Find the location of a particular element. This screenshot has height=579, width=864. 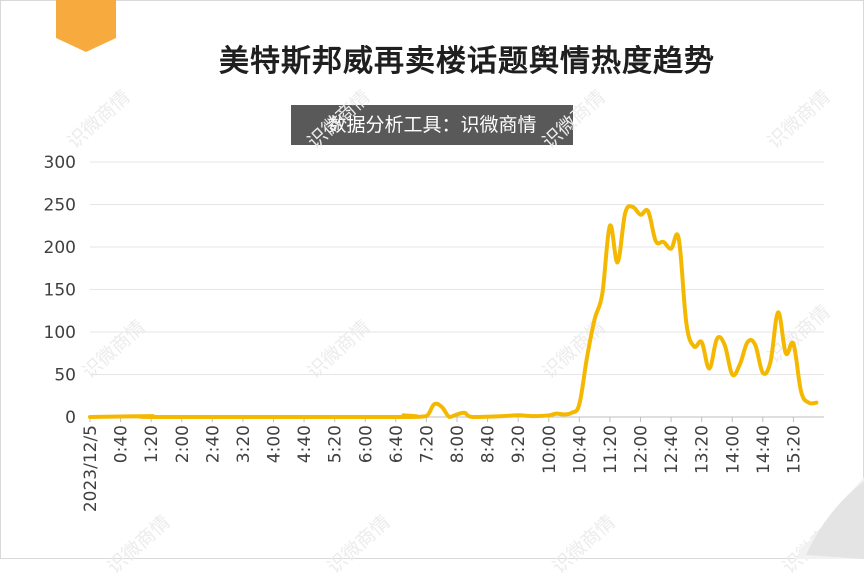

x-tick-label: 6:40 is located at coordinates (397, 444).